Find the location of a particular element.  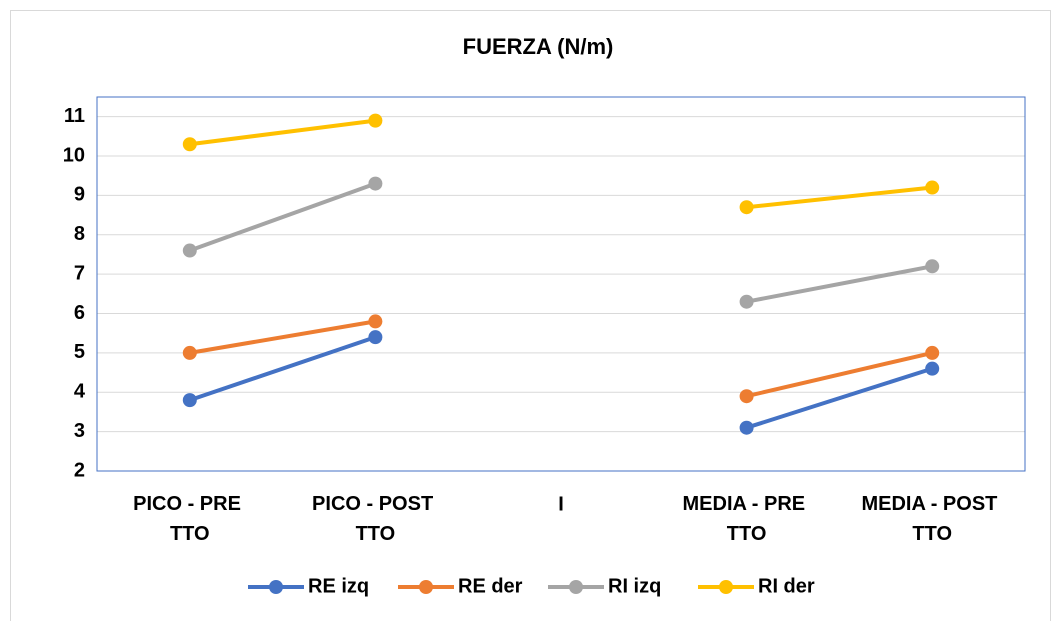

x-tick-label: MEDIA - POST TTO is located at coordinates (931, 519).